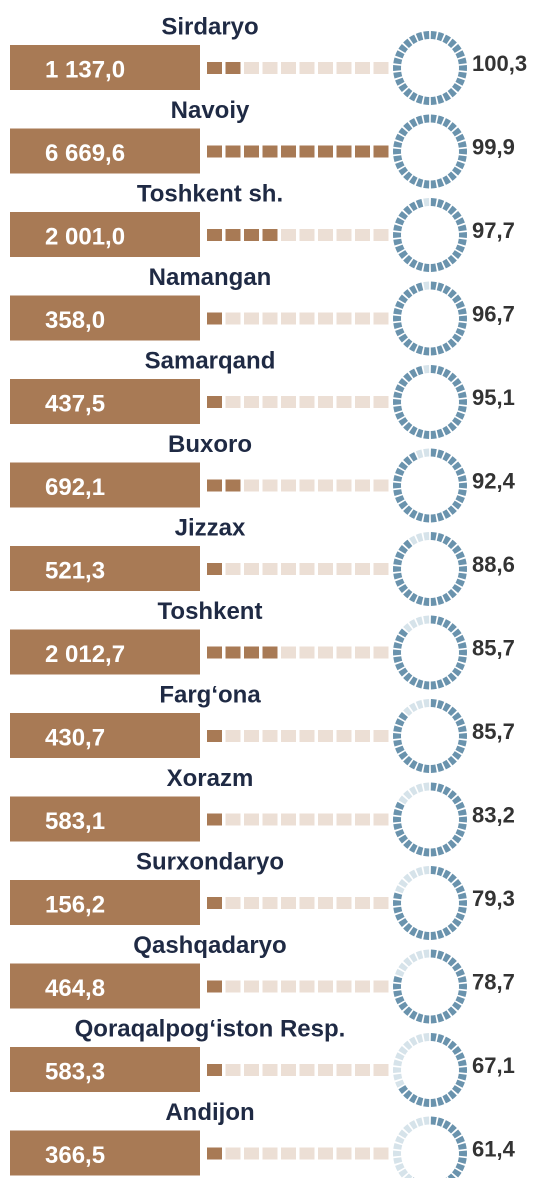 This screenshot has width=541, height=1178. I want to click on value-label: 464,8, so click(75, 988).